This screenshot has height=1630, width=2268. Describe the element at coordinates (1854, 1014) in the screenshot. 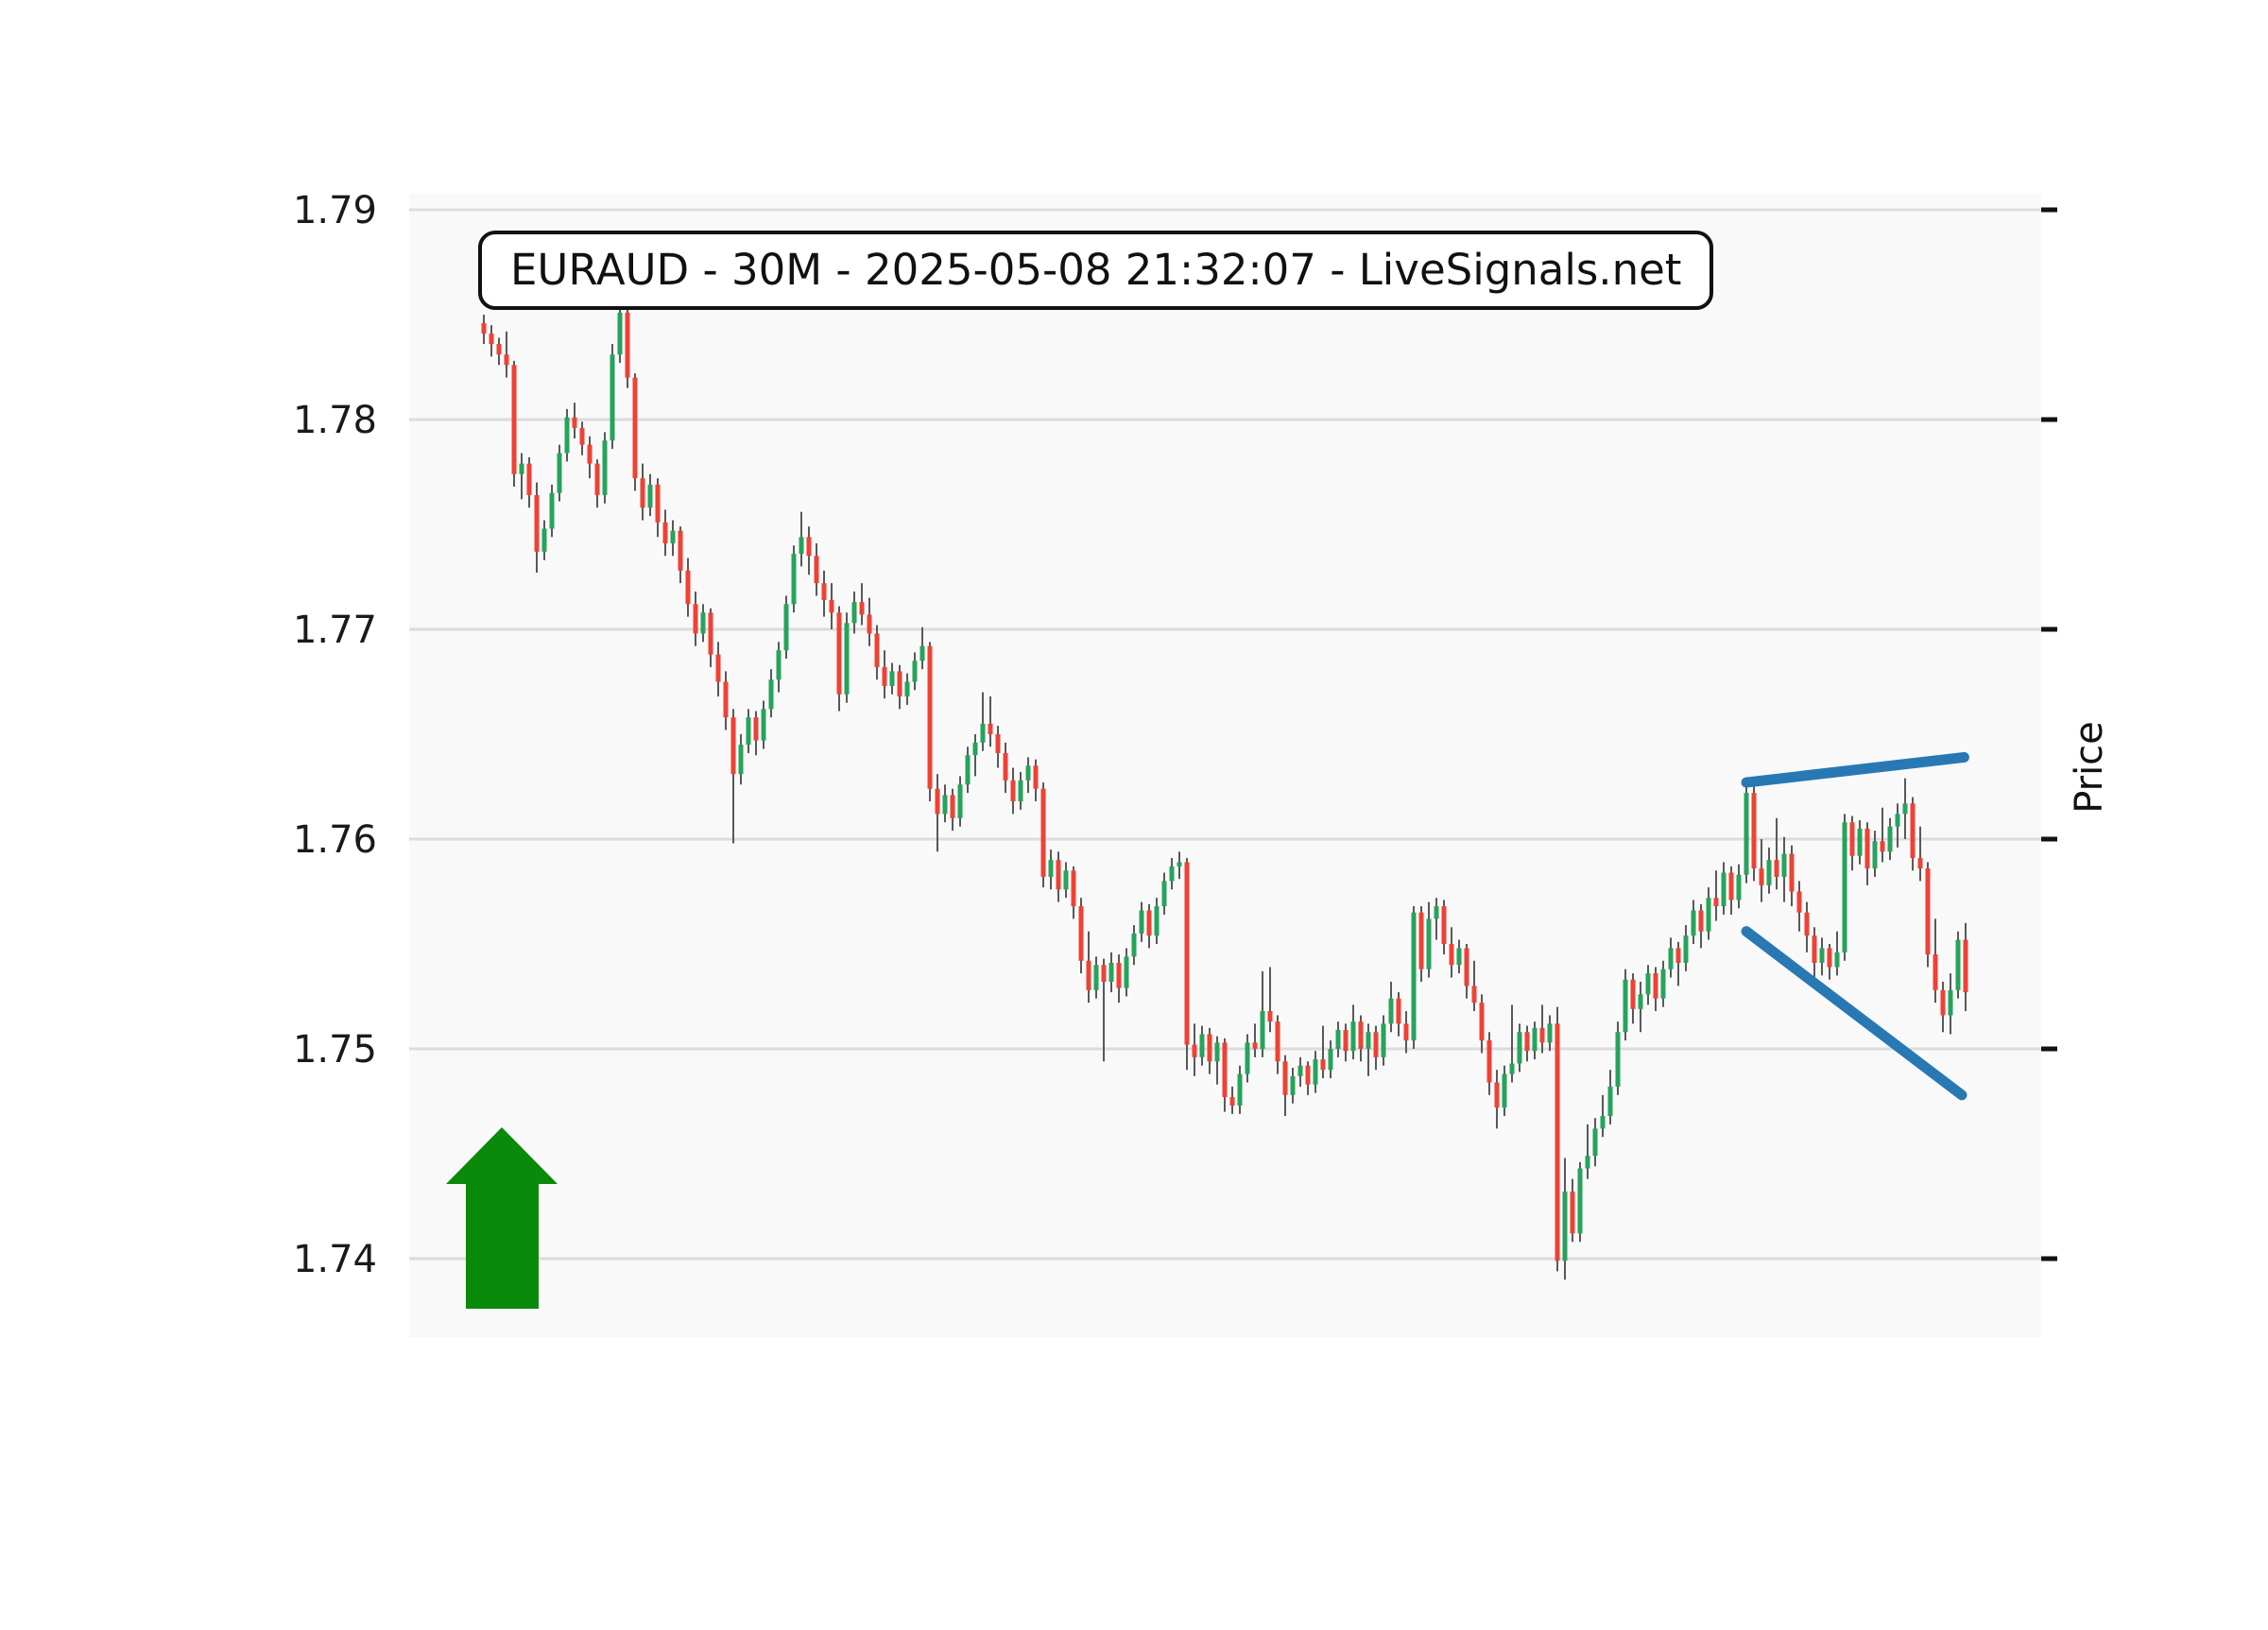

I see `lower-trendline` at that location.